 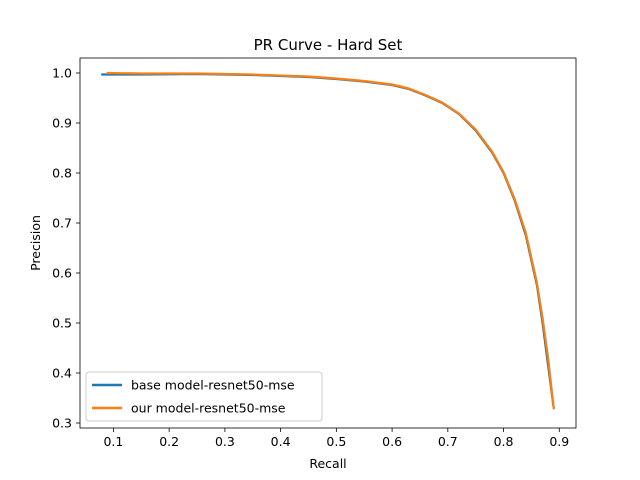 What do you see at coordinates (66, 248) in the screenshot?
I see `y-axis-ticks: 0.3 0.4 0.5 0.6 0.7 0.8 0.9 1.0` at bounding box center [66, 248].